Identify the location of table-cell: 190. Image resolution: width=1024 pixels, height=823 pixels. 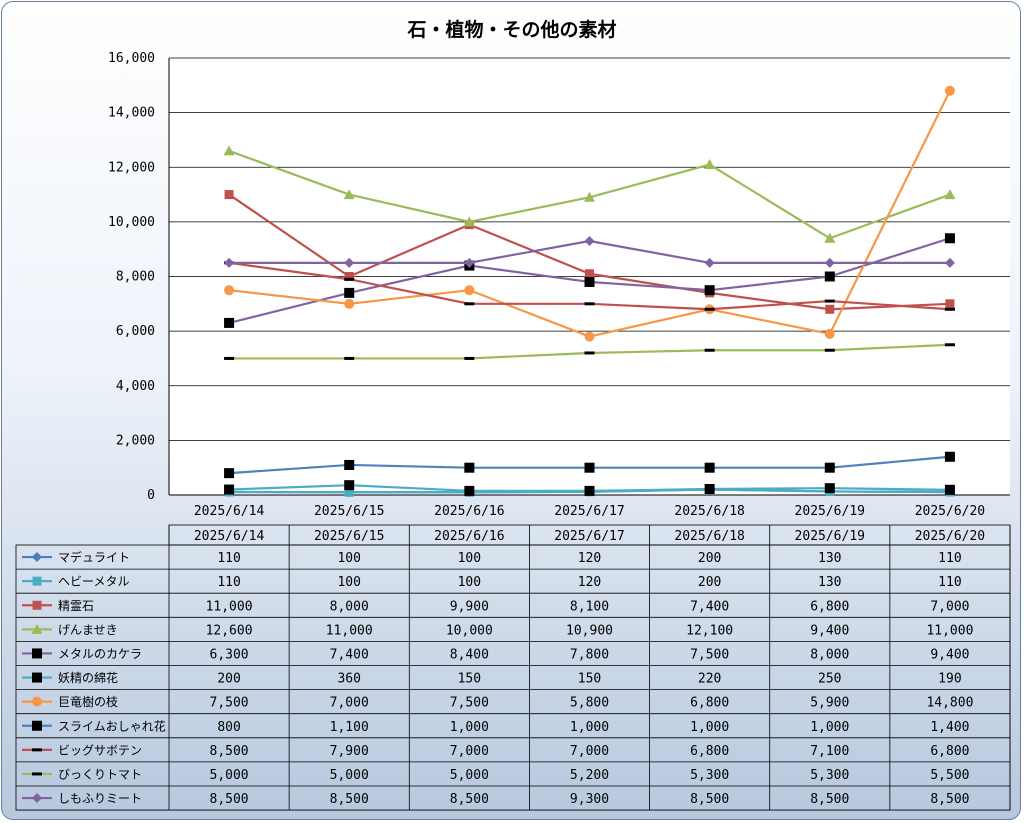
(949, 679).